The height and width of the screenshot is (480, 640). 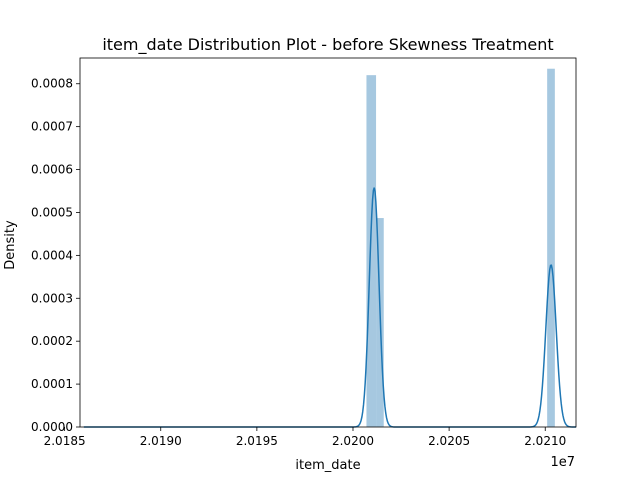 What do you see at coordinates (52, 384) in the screenshot?
I see `y-tick-label-1: 0.0001` at bounding box center [52, 384].